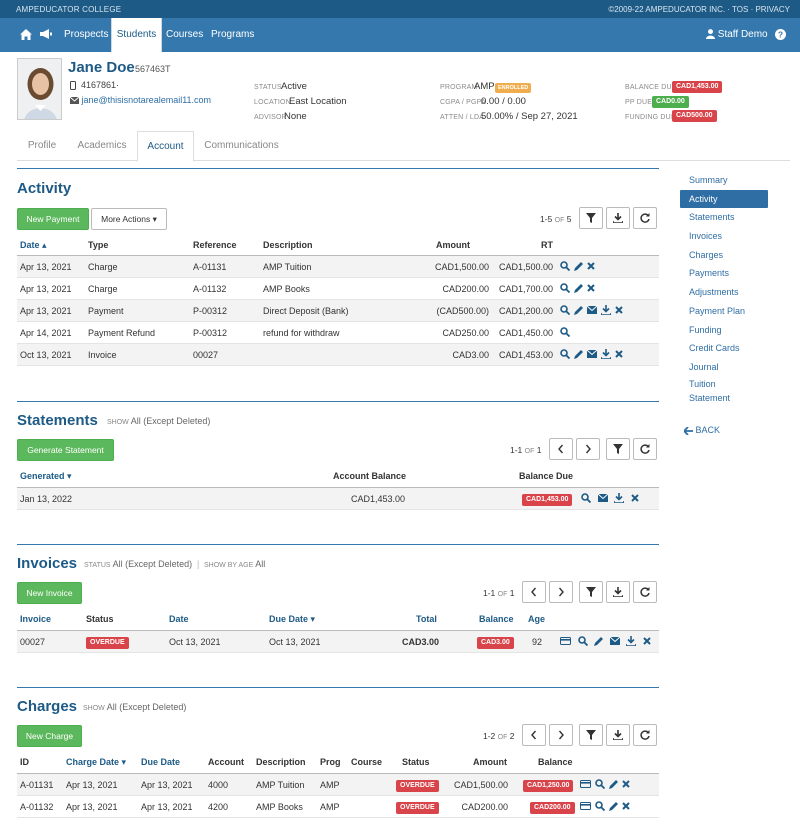  I want to click on col-date: Date ▴, so click(33, 245).